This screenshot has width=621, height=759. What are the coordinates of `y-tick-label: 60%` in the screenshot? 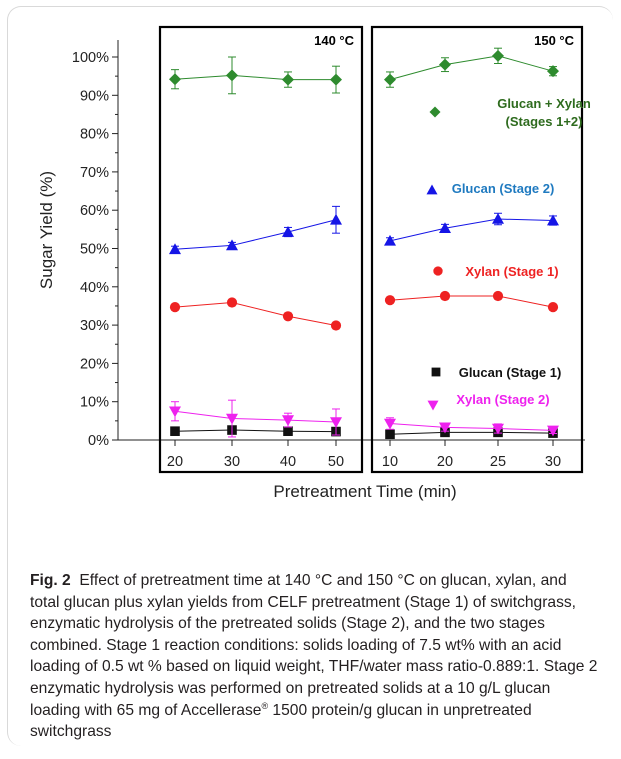 It's located at (94, 211).